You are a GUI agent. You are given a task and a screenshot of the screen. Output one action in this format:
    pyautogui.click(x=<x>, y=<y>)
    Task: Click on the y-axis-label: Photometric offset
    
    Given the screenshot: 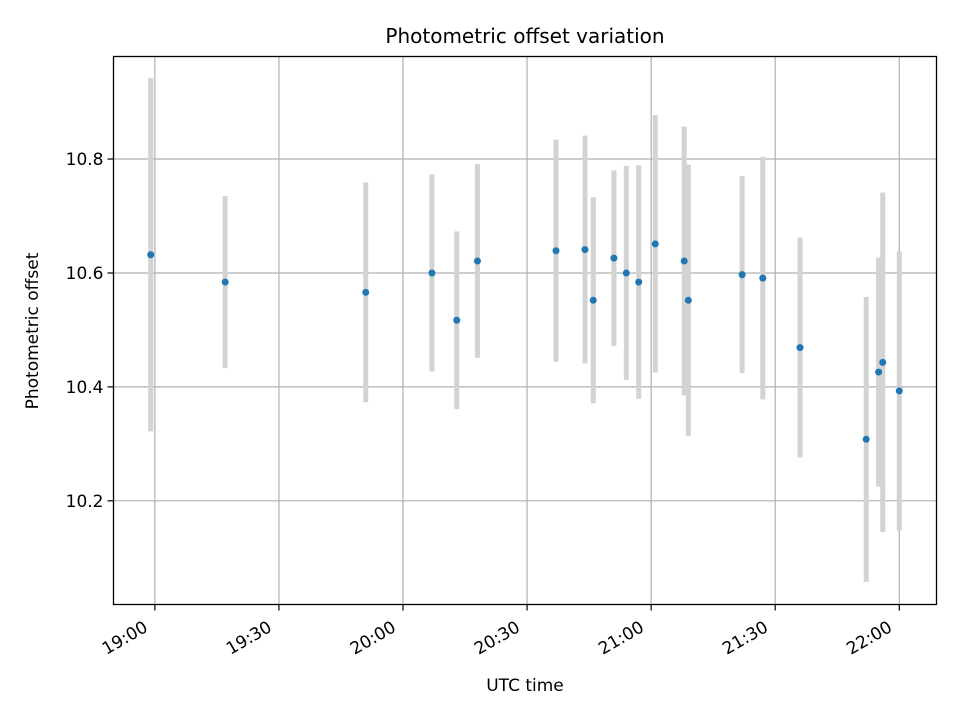 What is the action you would take?
    pyautogui.click(x=33, y=330)
    